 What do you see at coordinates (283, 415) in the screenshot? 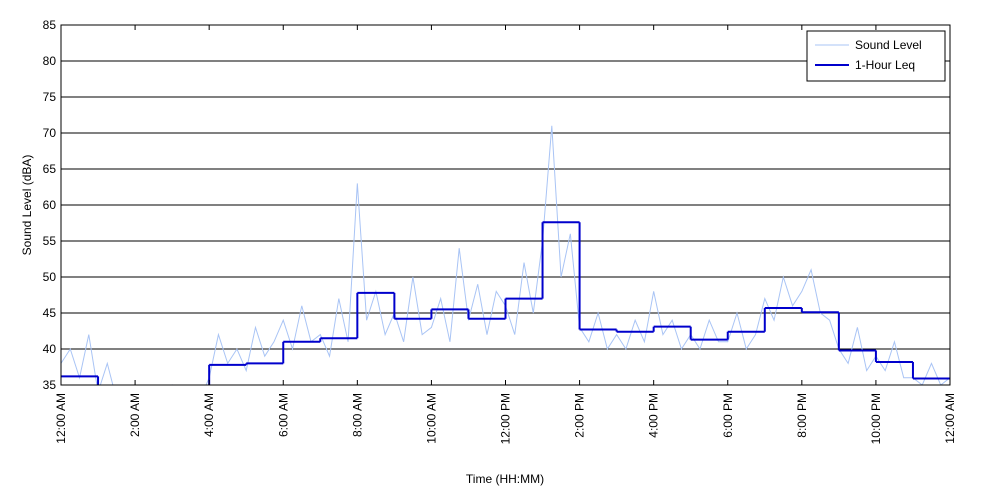
I see `x-tick-label: 6:00 AM` at bounding box center [283, 415].